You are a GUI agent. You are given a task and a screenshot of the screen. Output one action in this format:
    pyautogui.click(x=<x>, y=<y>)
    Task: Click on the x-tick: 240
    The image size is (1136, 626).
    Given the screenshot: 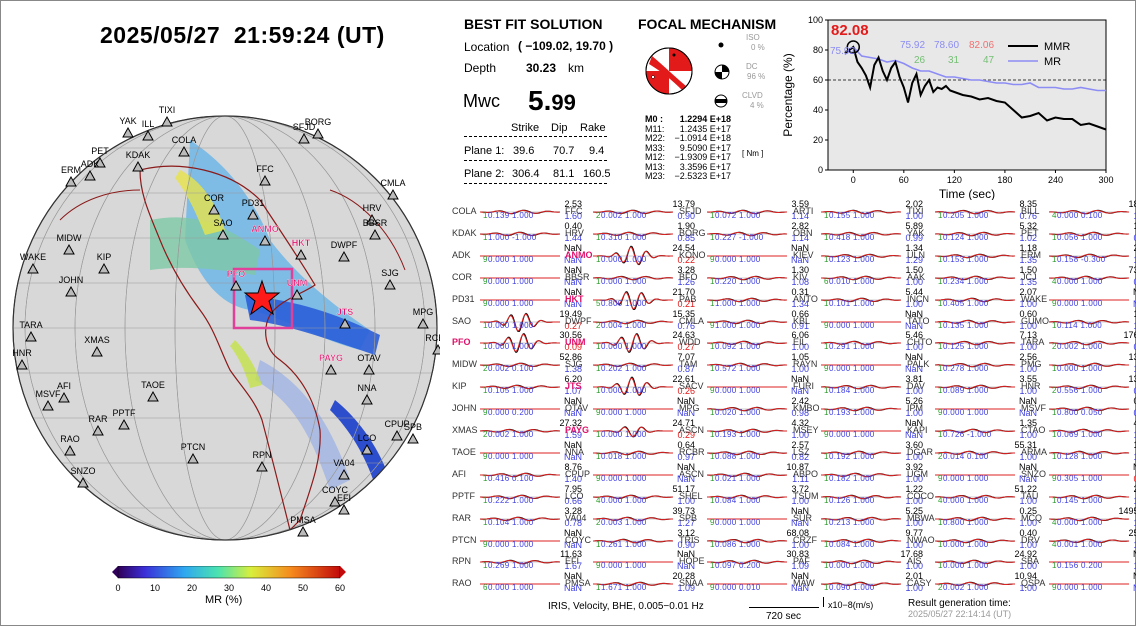 What is the action you would take?
    pyautogui.click(x=1055, y=180)
    